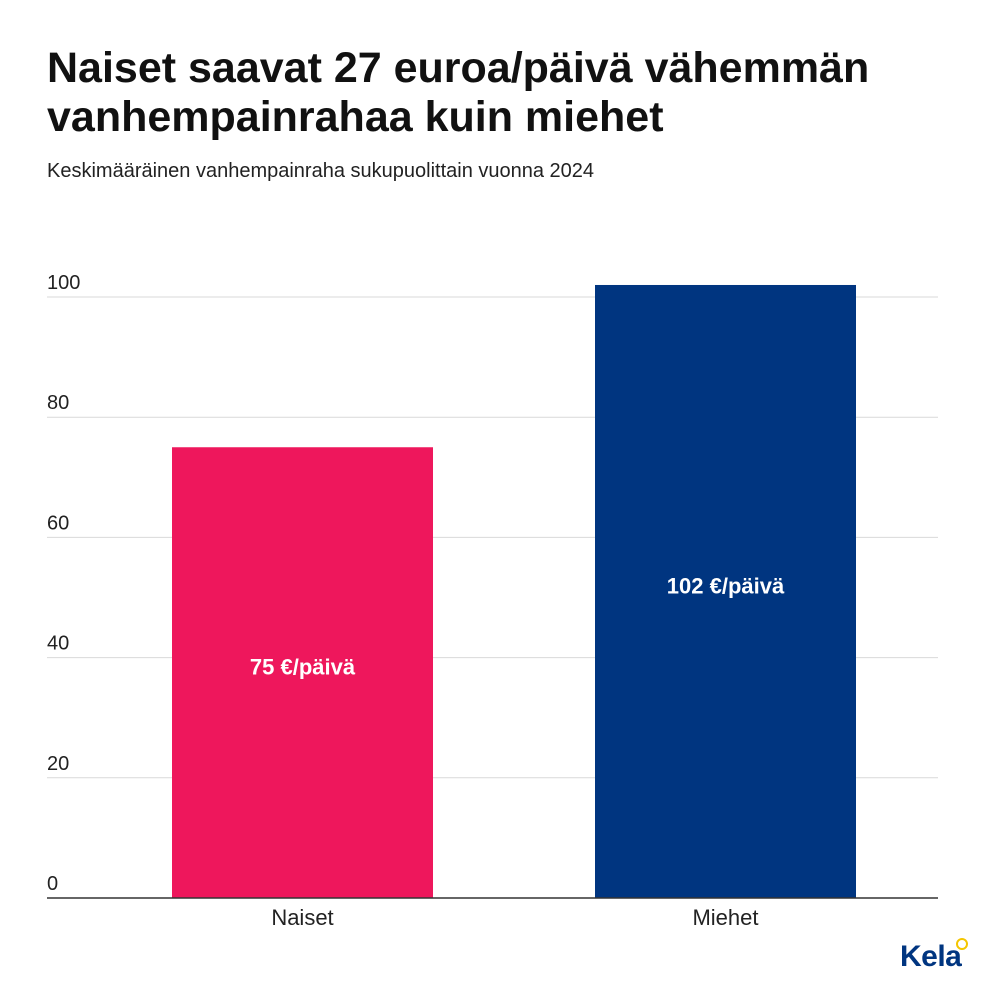 The image size is (1000, 1000). I want to click on y-tick-label: 40, so click(58, 644).